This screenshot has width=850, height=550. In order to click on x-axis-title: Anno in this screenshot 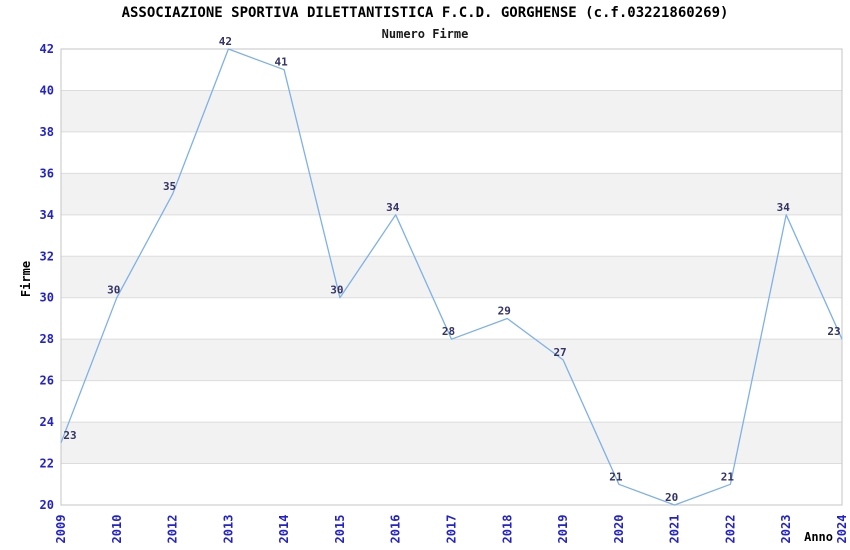, I will do `click(818, 537)`.